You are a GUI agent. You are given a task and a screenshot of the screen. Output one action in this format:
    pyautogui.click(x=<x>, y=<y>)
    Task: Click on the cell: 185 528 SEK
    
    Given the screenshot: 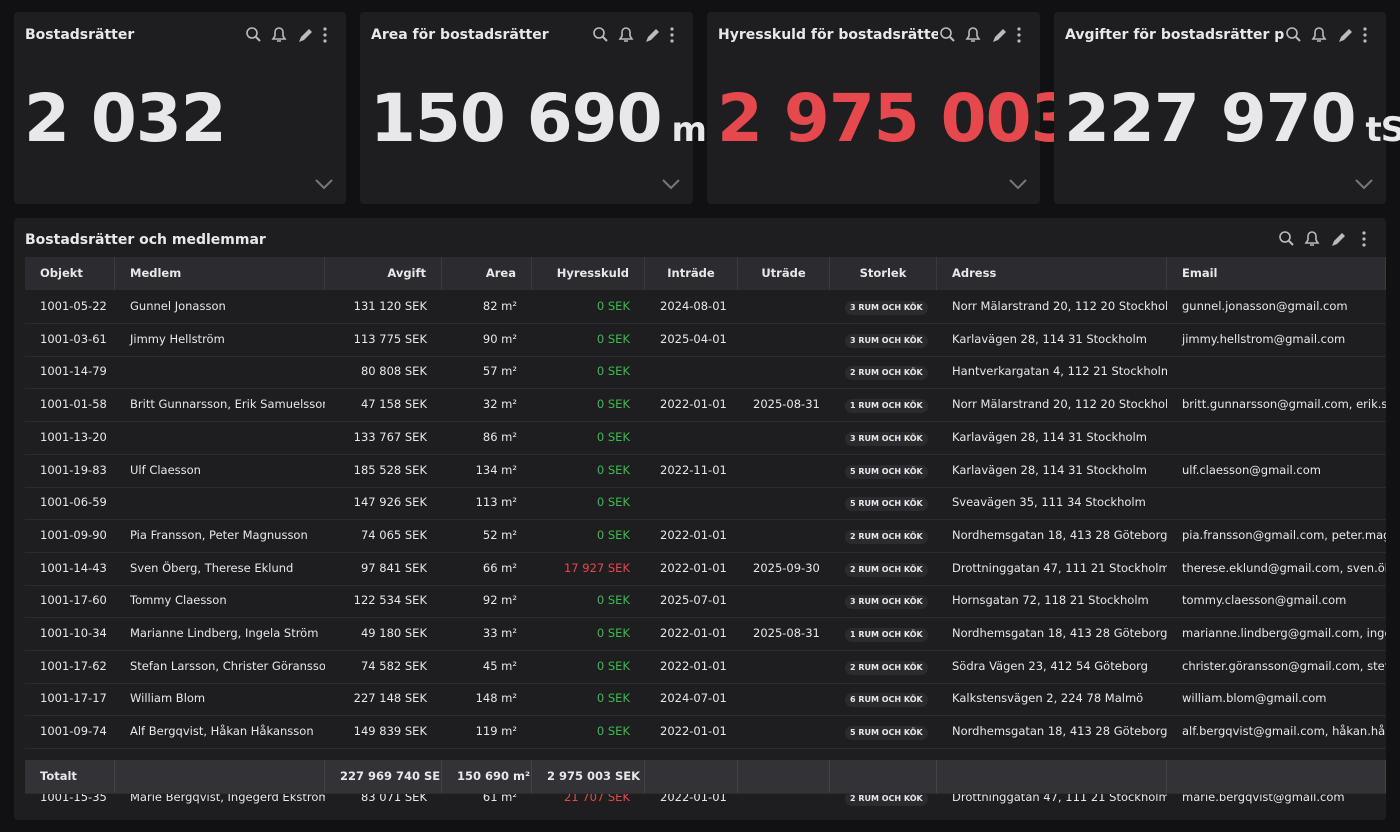 What is the action you would take?
    pyautogui.click(x=390, y=469)
    